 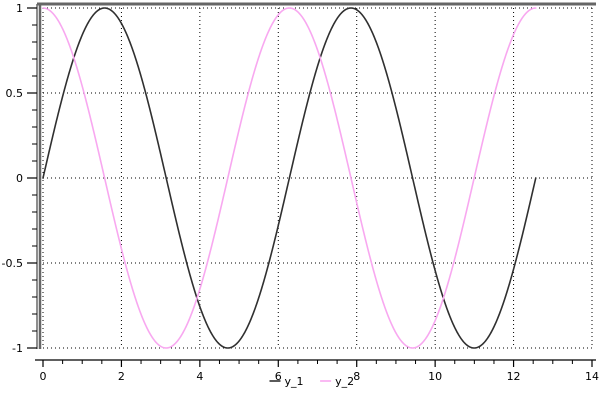 What do you see at coordinates (121, 376) in the screenshot?
I see `x-tick-label: 2` at bounding box center [121, 376].